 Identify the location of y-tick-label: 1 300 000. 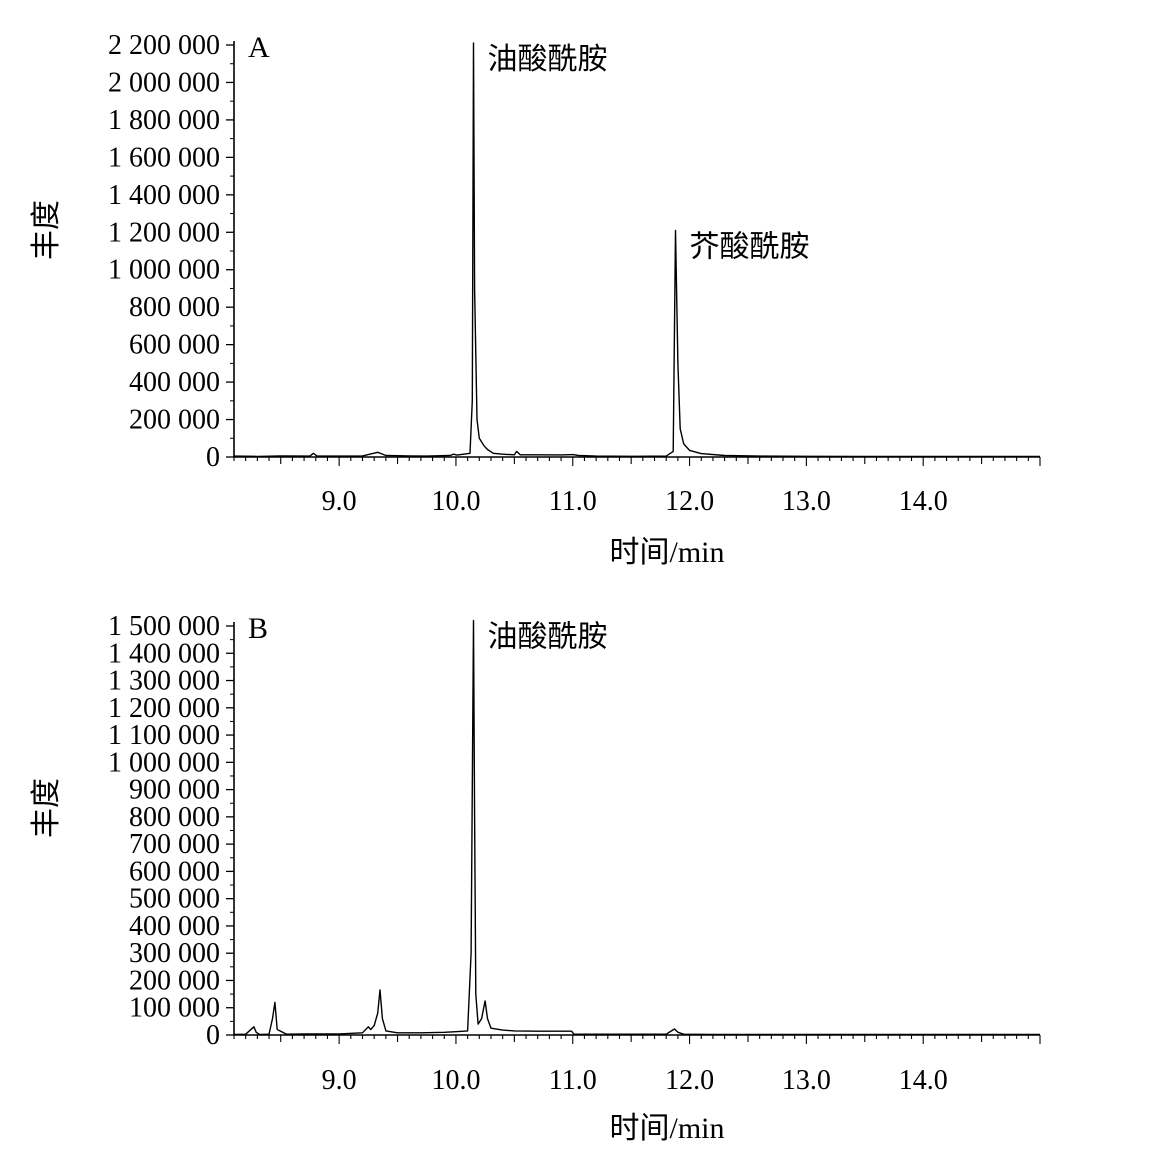
(164, 681).